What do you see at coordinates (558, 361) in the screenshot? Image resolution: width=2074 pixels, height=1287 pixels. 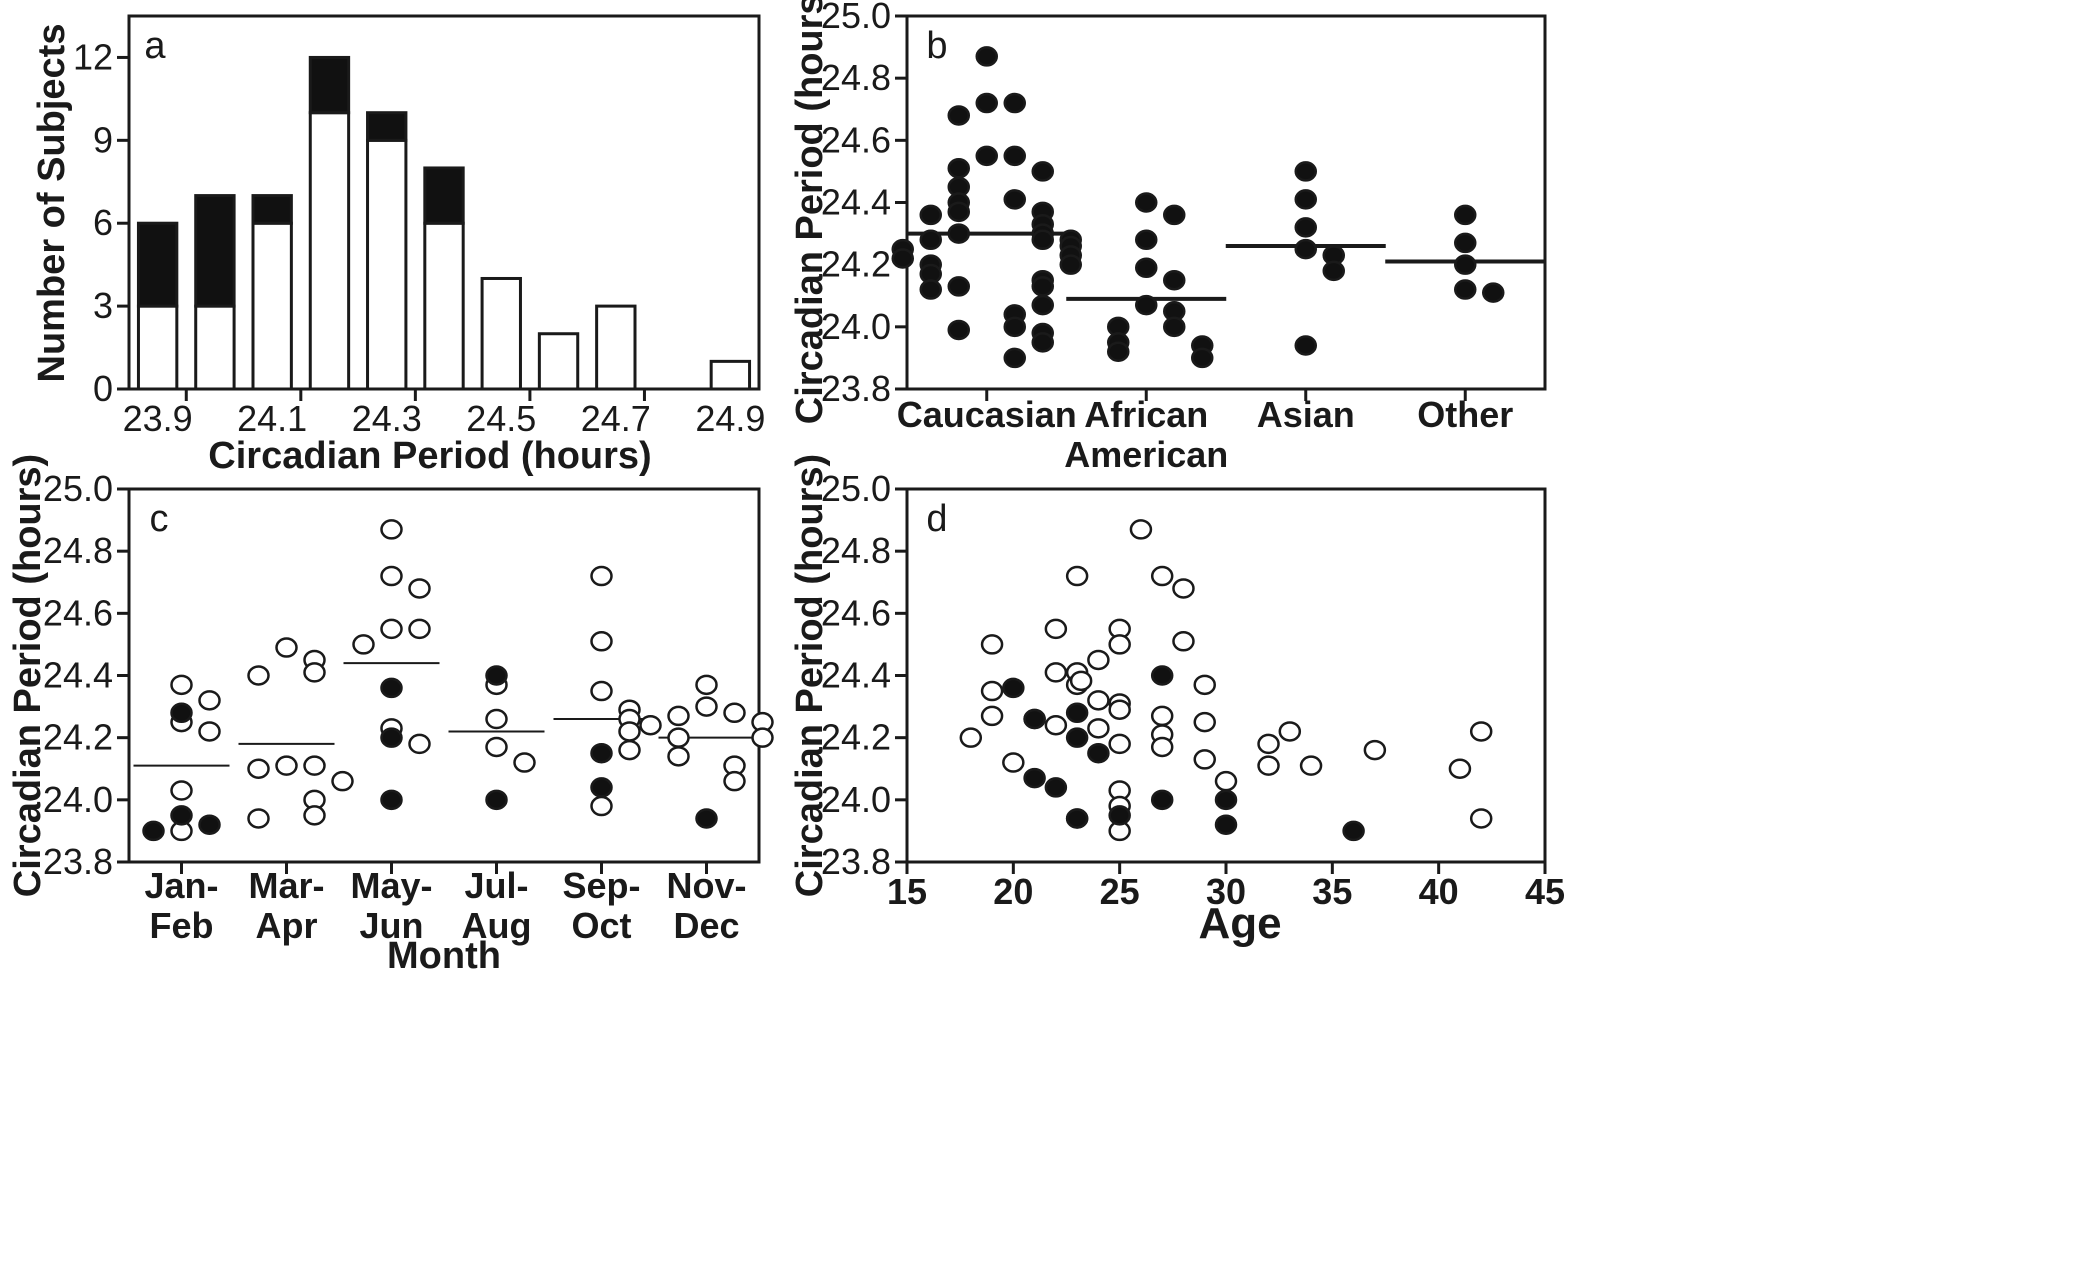 I see `bar-white-24.6` at bounding box center [558, 361].